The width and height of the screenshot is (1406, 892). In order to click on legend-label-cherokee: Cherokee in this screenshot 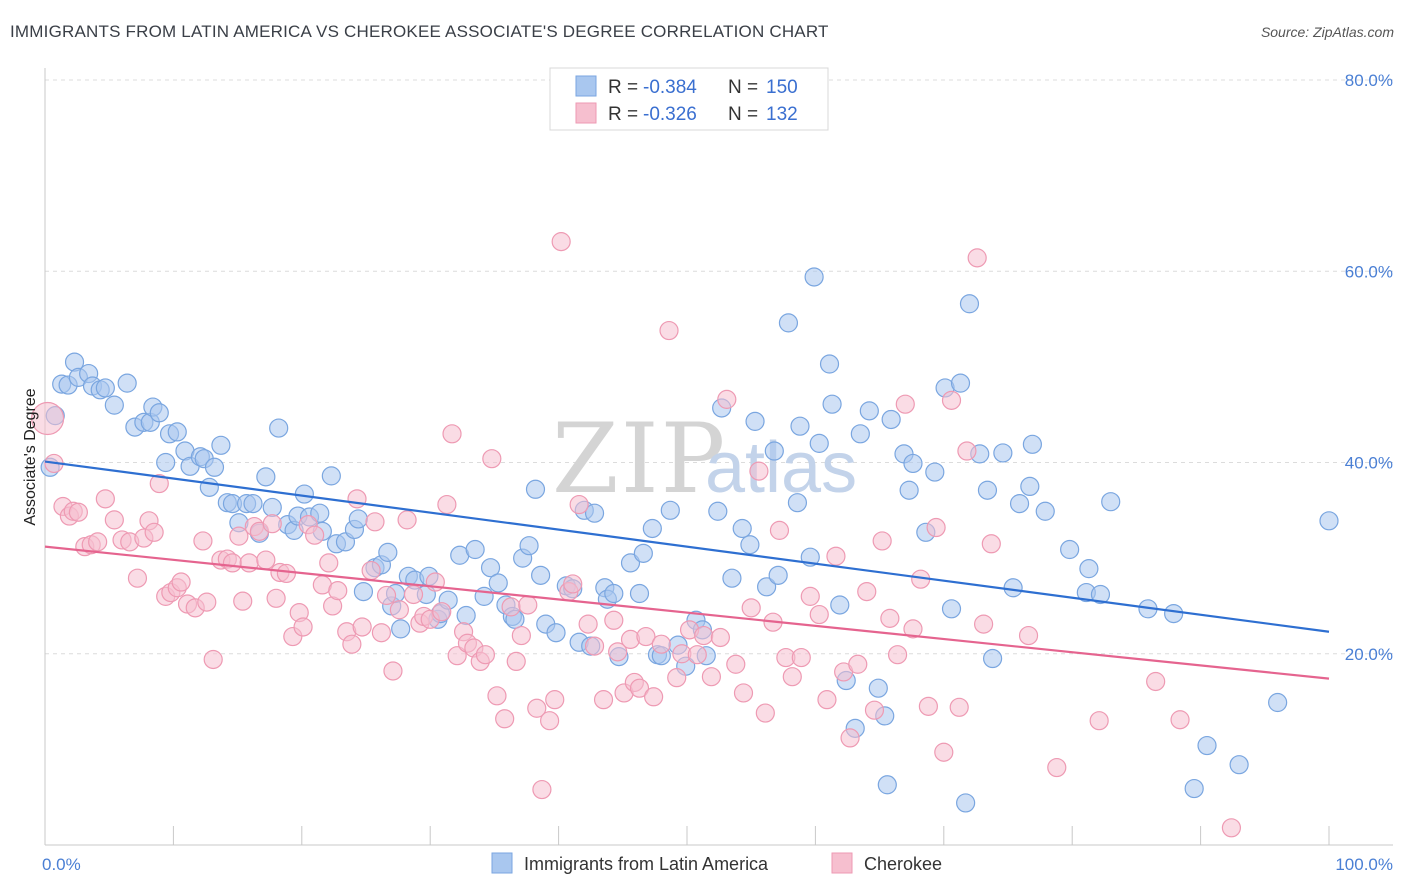, I will do `click(903, 864)`.